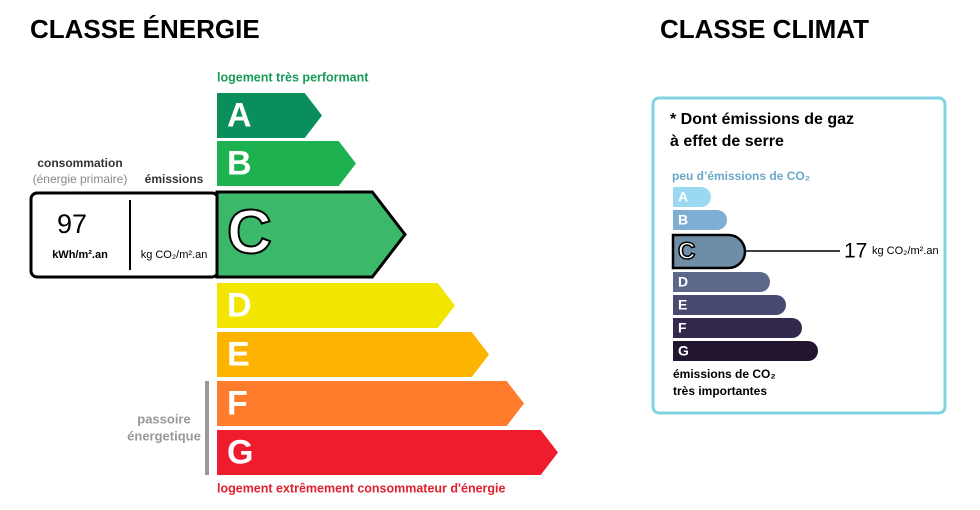 This screenshot has width=980, height=510. Describe the element at coordinates (174, 179) in the screenshot. I see `emissions-label: émissions` at that location.